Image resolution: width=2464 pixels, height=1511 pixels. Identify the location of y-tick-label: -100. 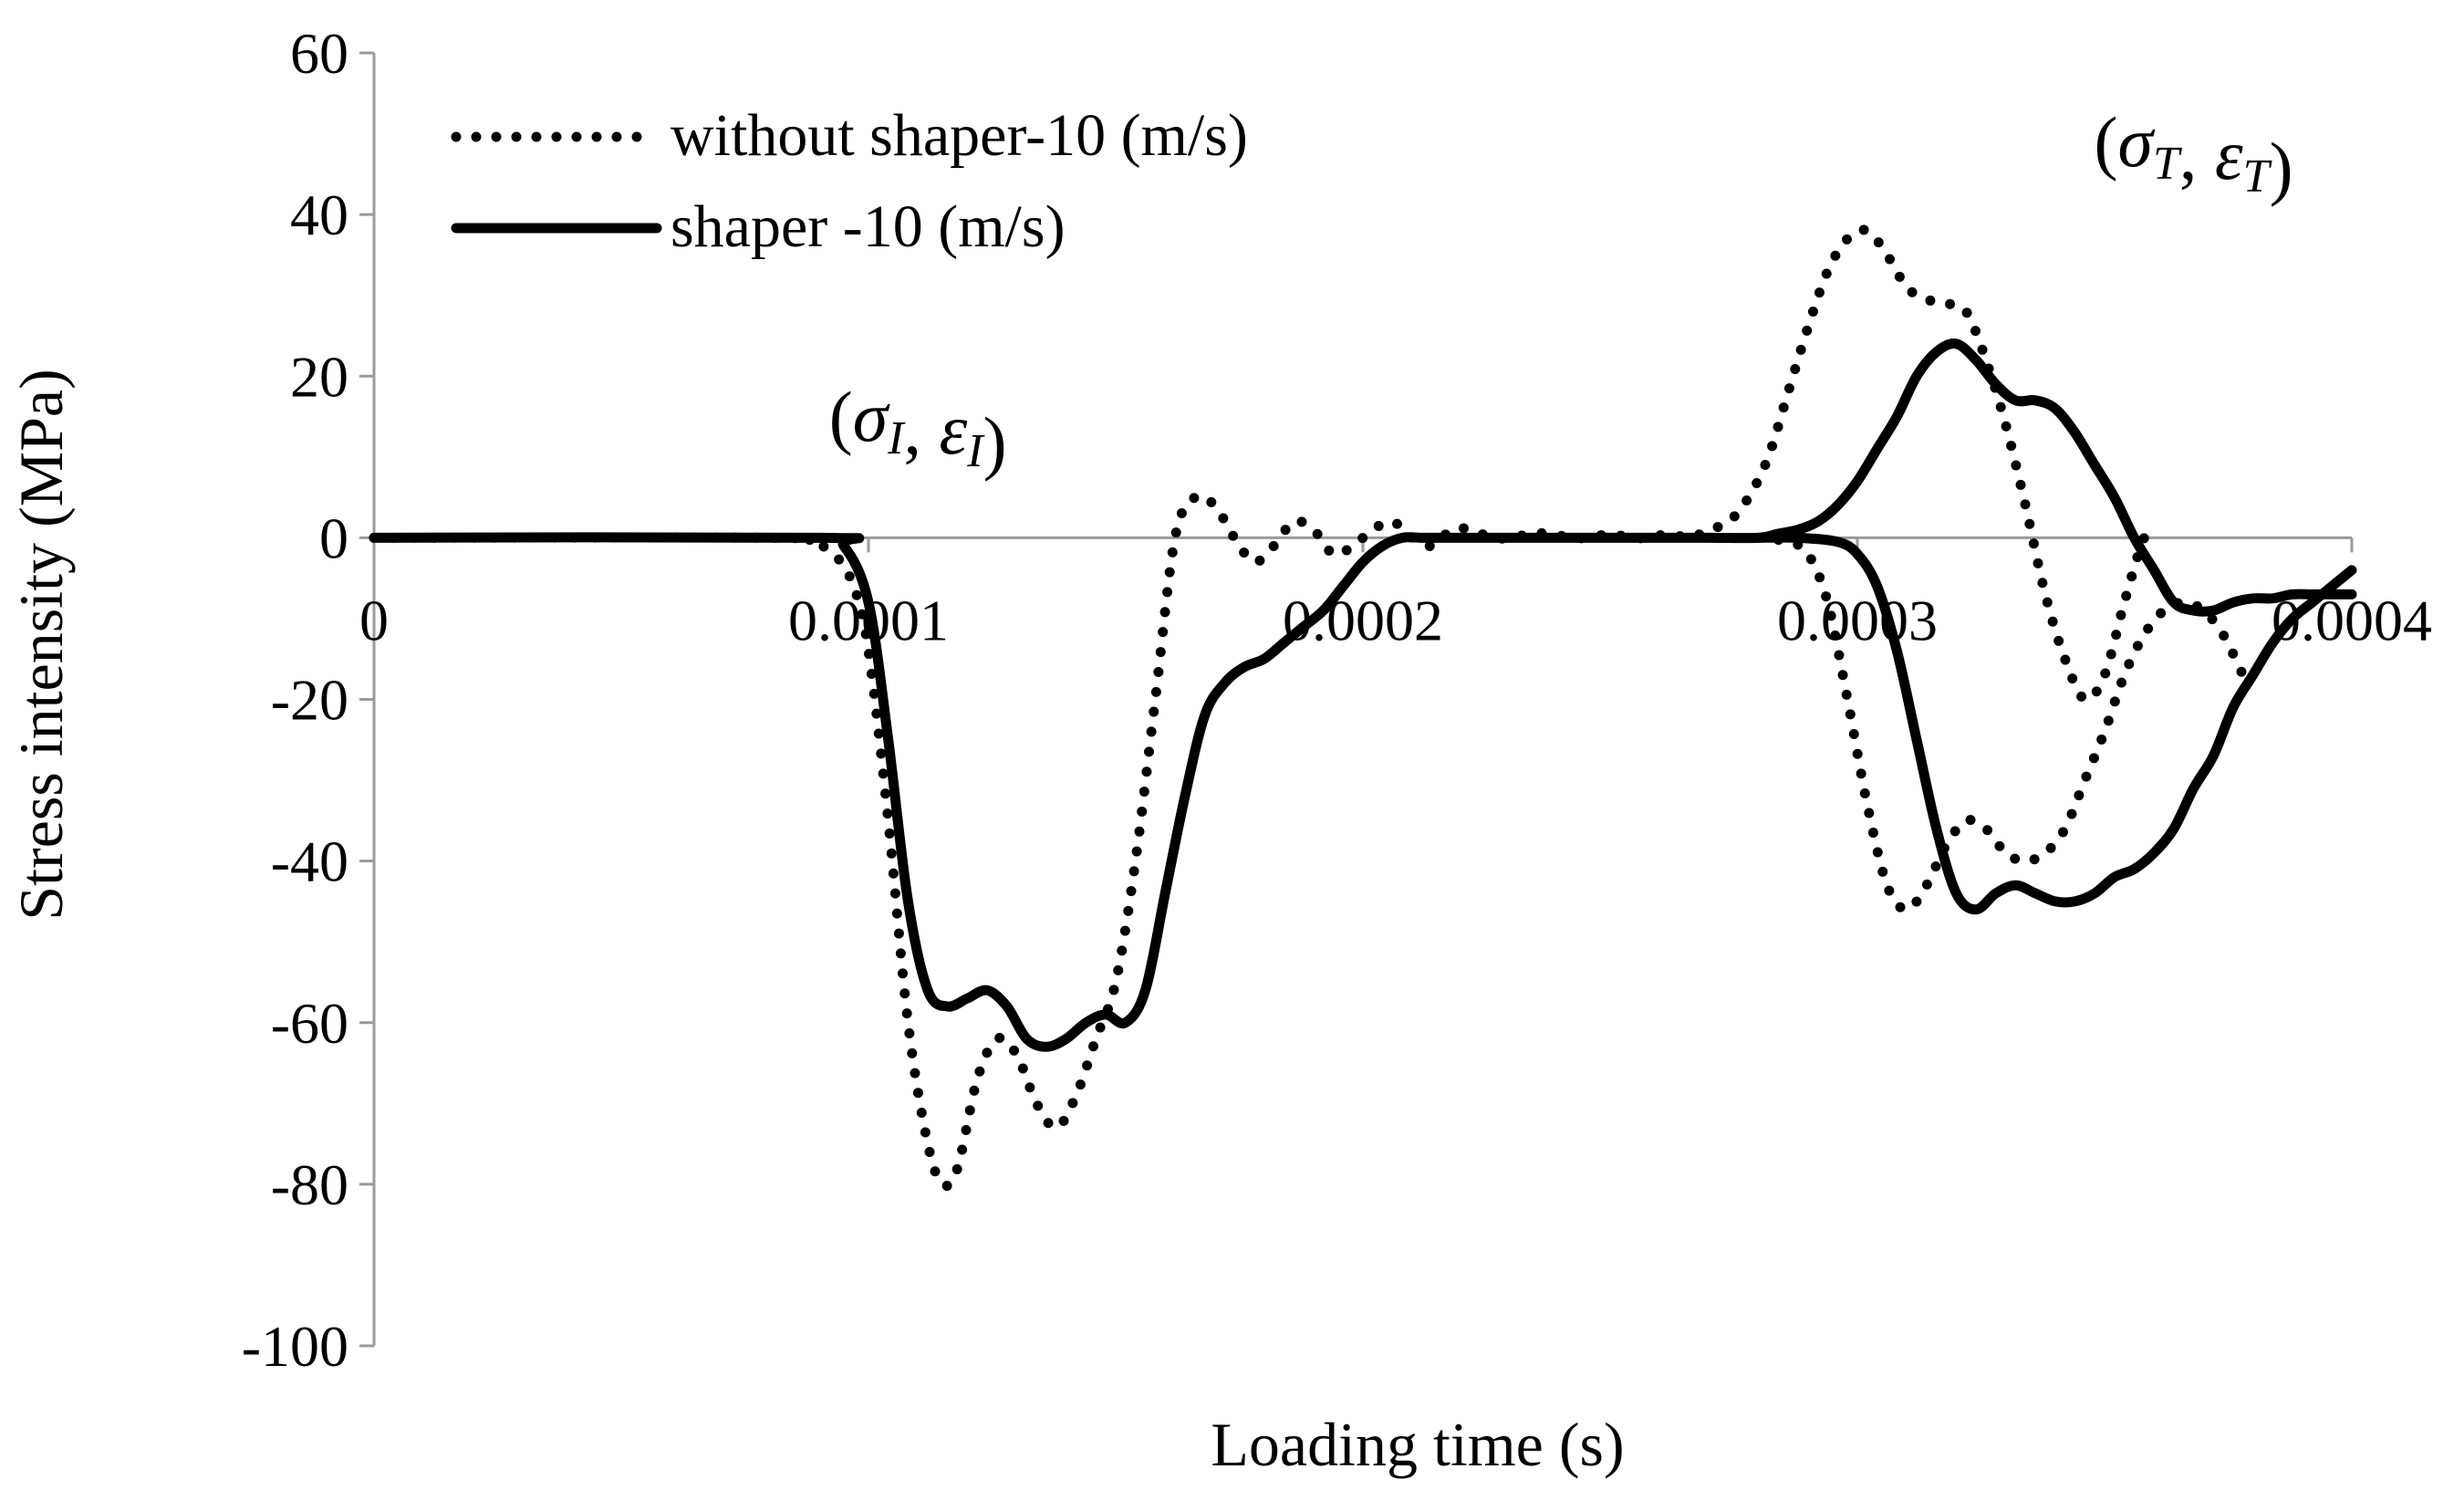
(295, 1346).